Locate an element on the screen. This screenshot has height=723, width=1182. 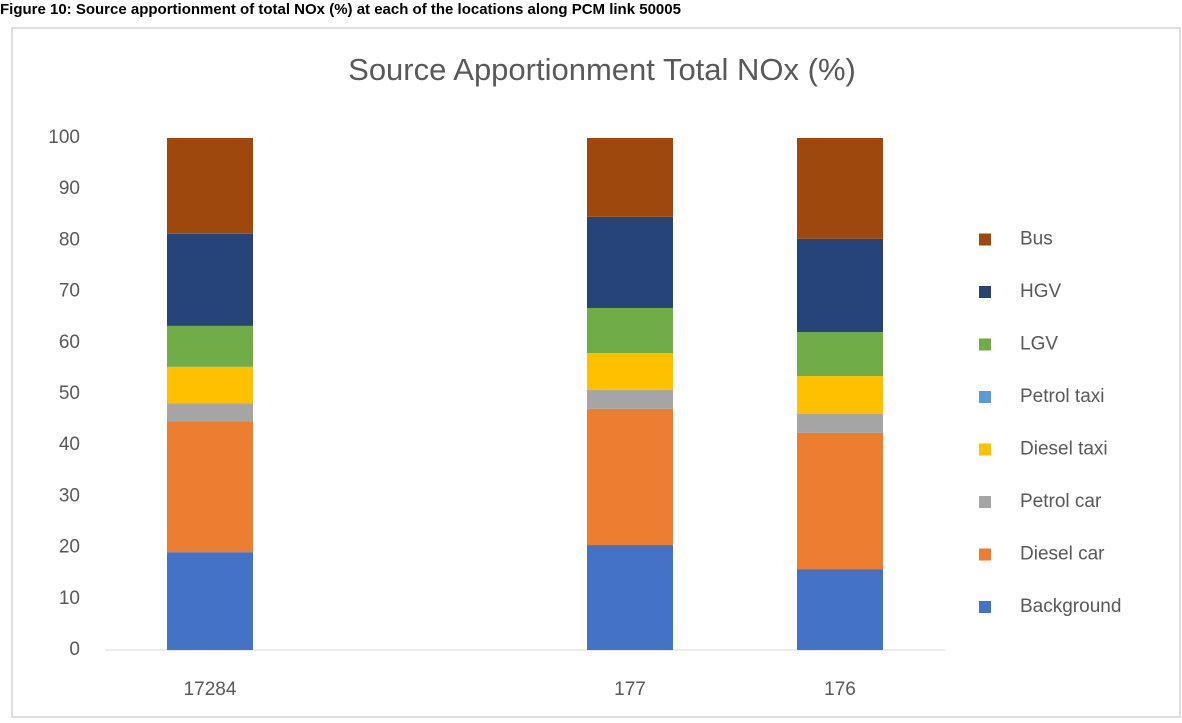
legend-label: Diesel taxi is located at coordinates (1064, 449).